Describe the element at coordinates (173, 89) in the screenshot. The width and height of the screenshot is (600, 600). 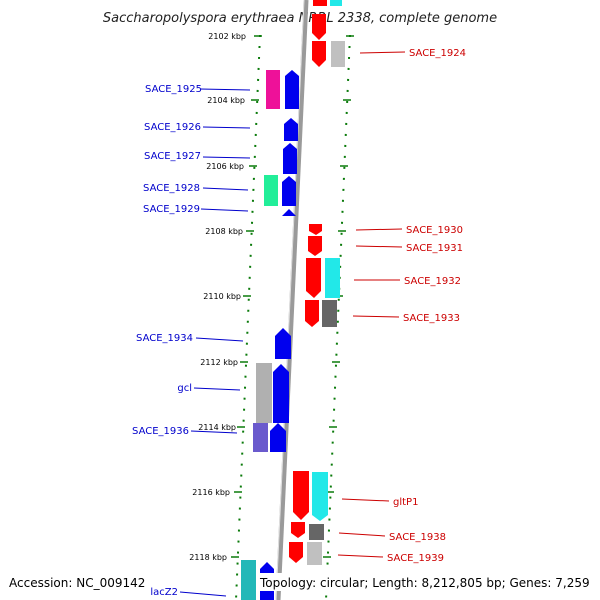
I see `gene-label-sace-1925: SACE_1925` at that location.